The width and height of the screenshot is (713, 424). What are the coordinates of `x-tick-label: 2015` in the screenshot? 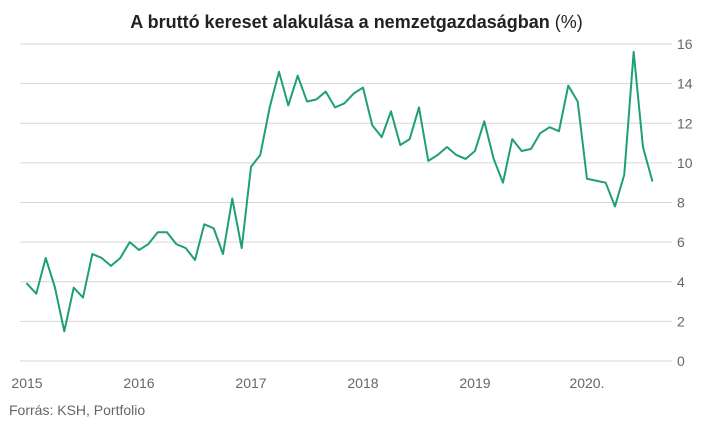 It's located at (26, 383).